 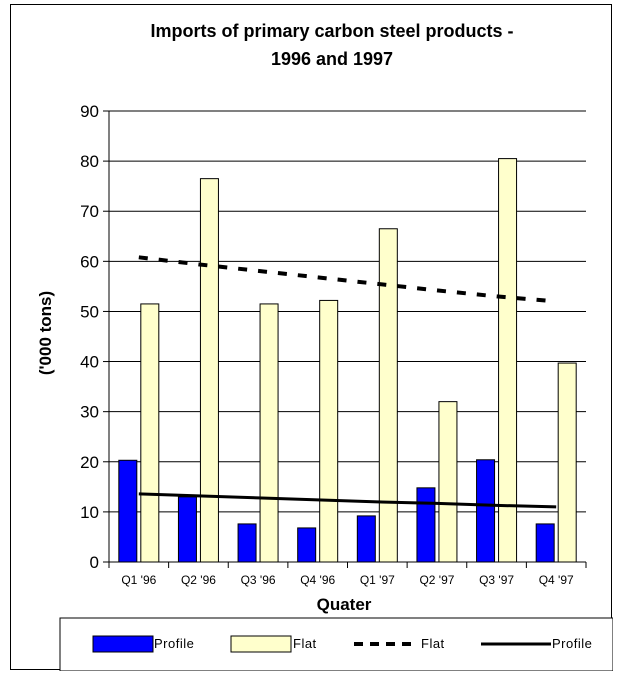 I want to click on y-tick-label: 40, so click(x=89, y=362).